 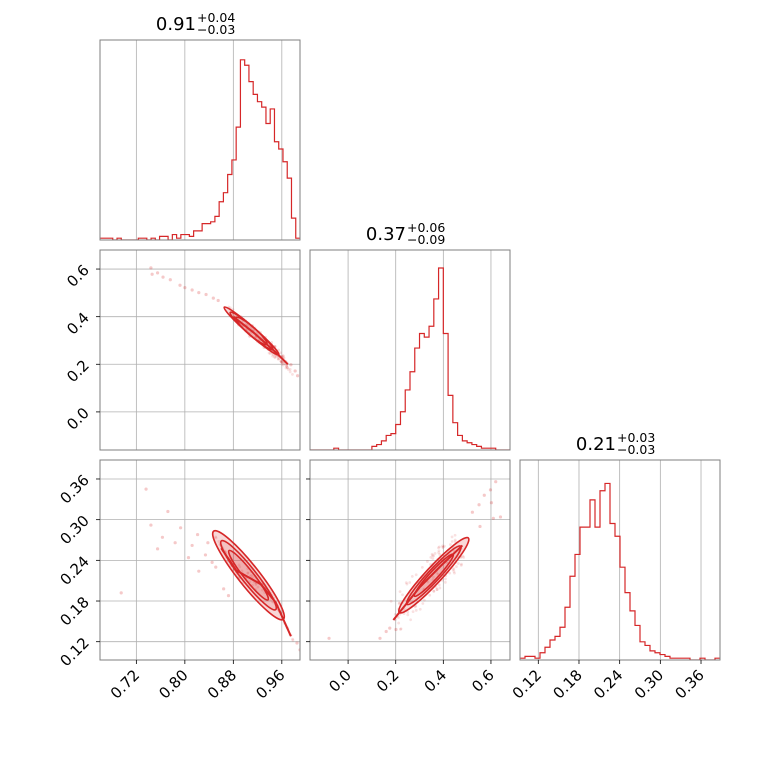 What do you see at coordinates (340, 681) in the screenshot?
I see `x-tick-label: 0.0` at bounding box center [340, 681].